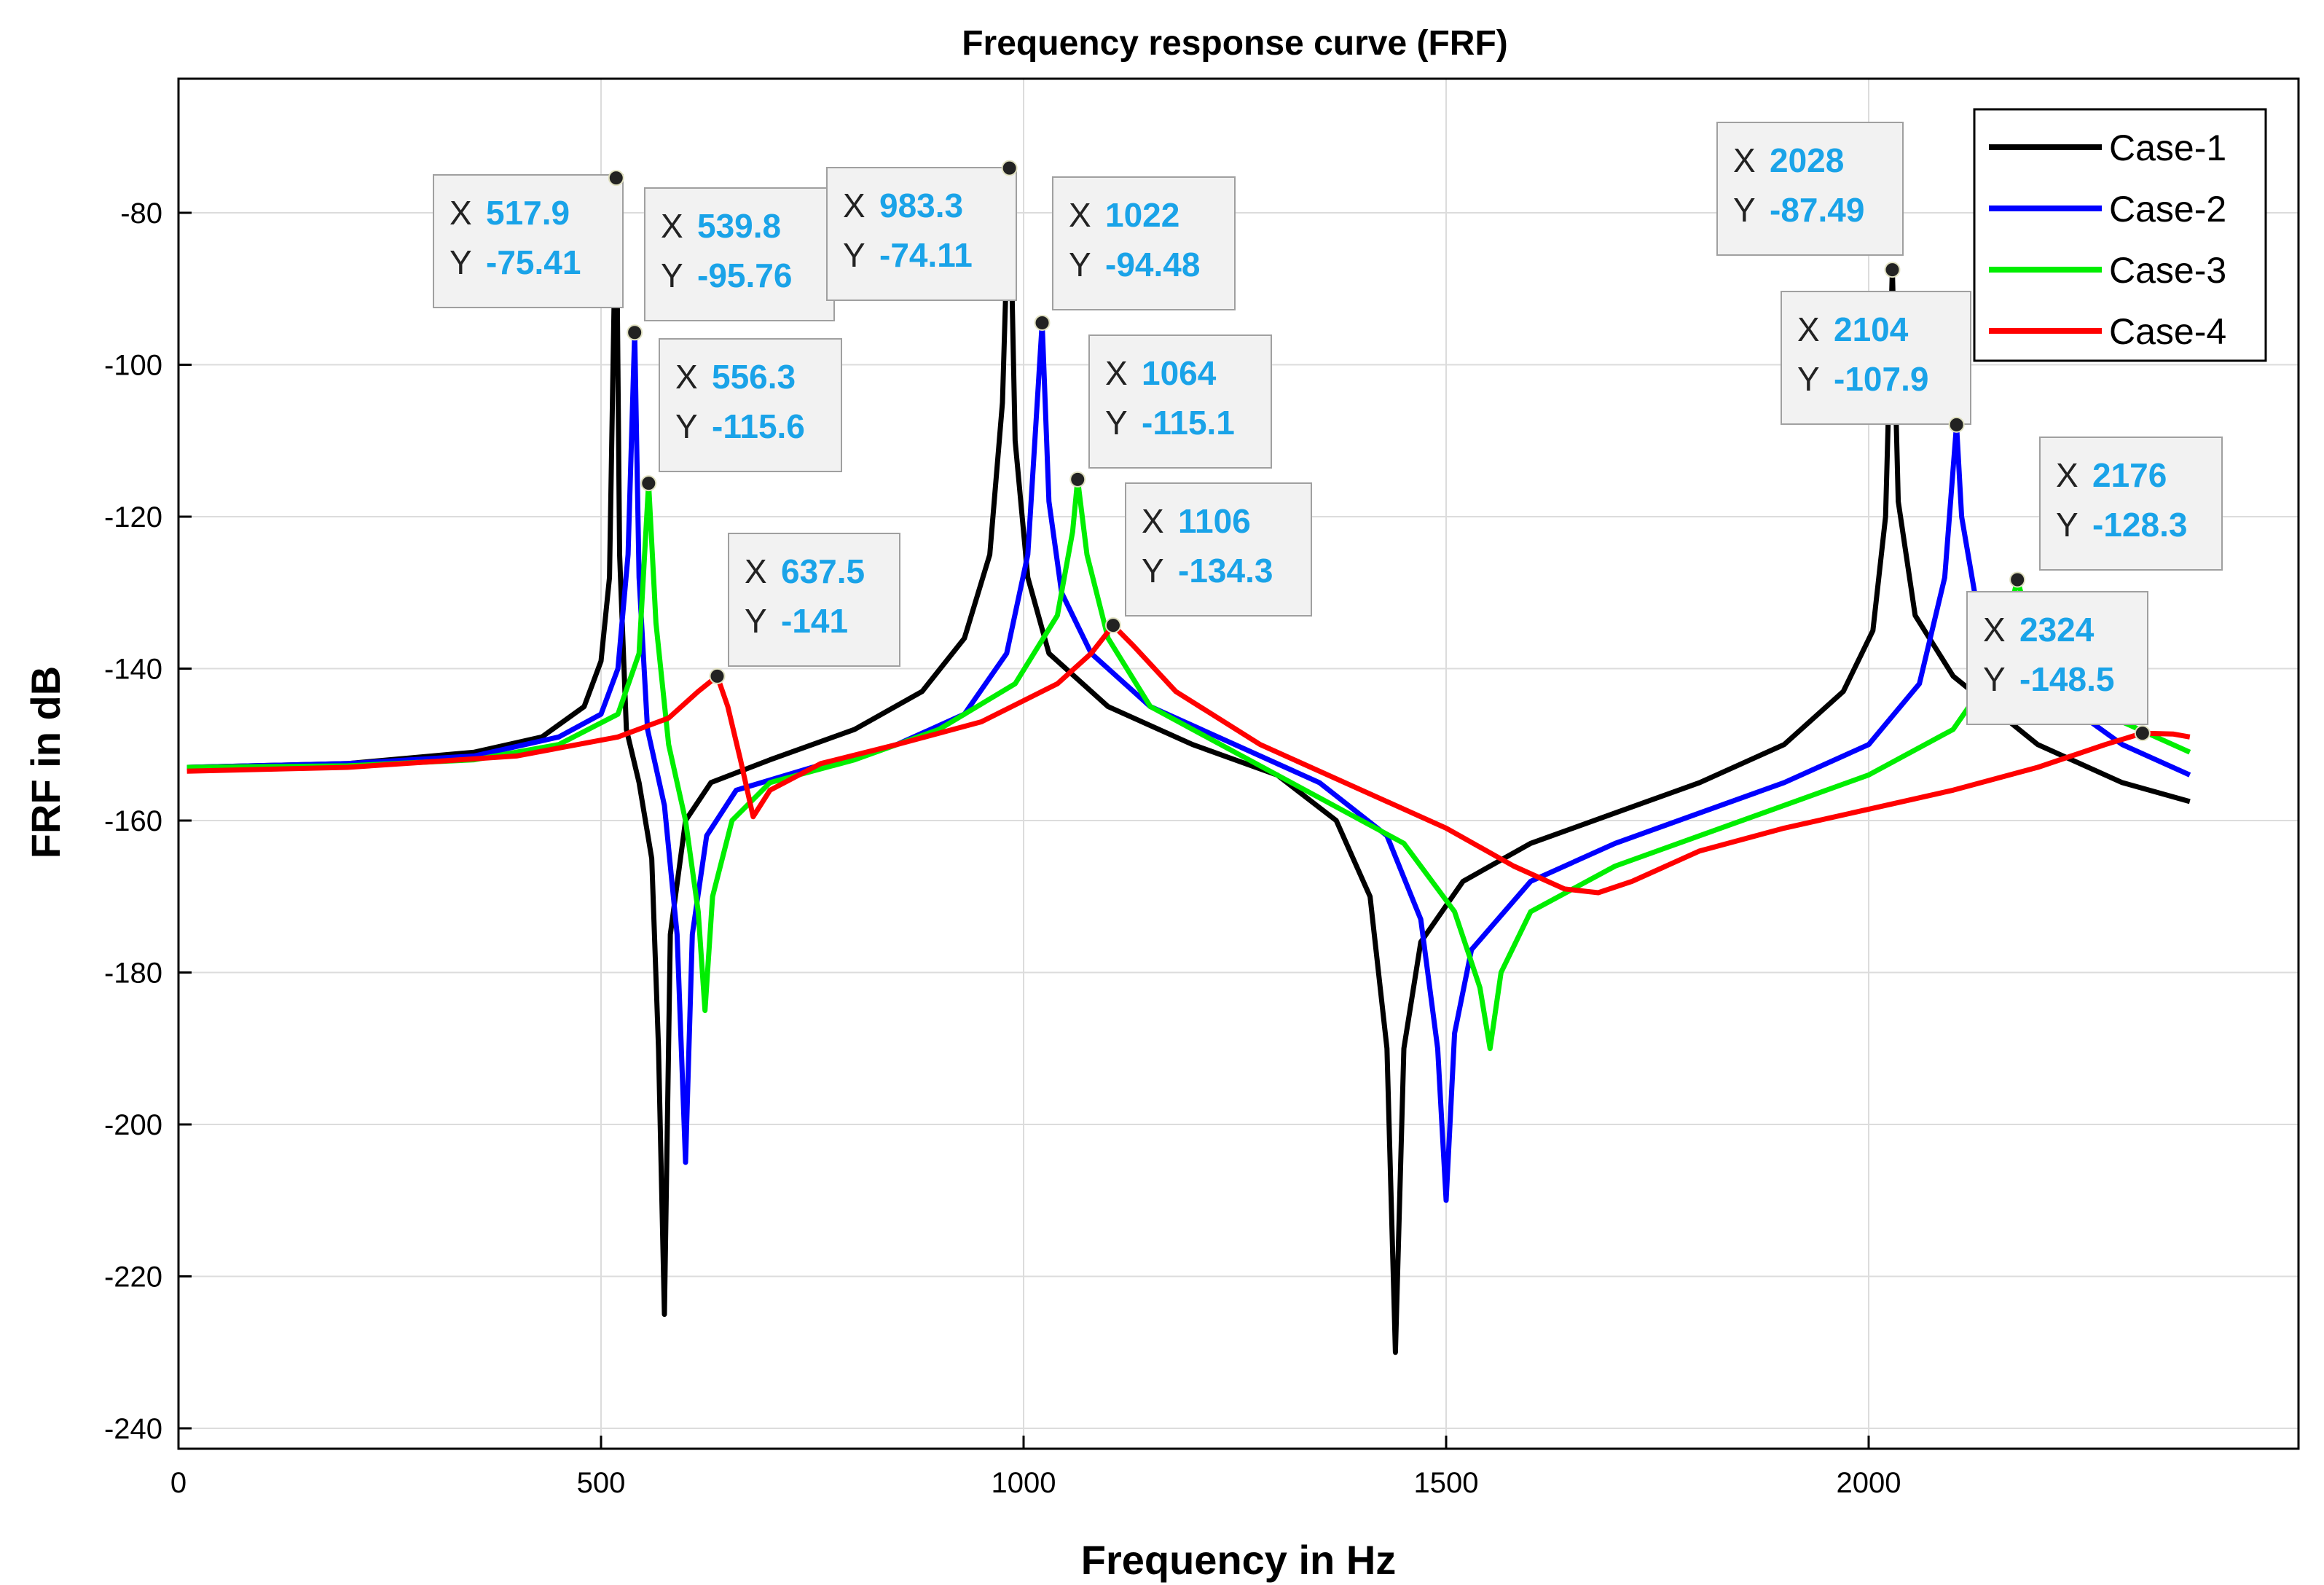 The height and width of the screenshot is (1585, 2324). I want to click on y-tick-label: -120, so click(133, 517).